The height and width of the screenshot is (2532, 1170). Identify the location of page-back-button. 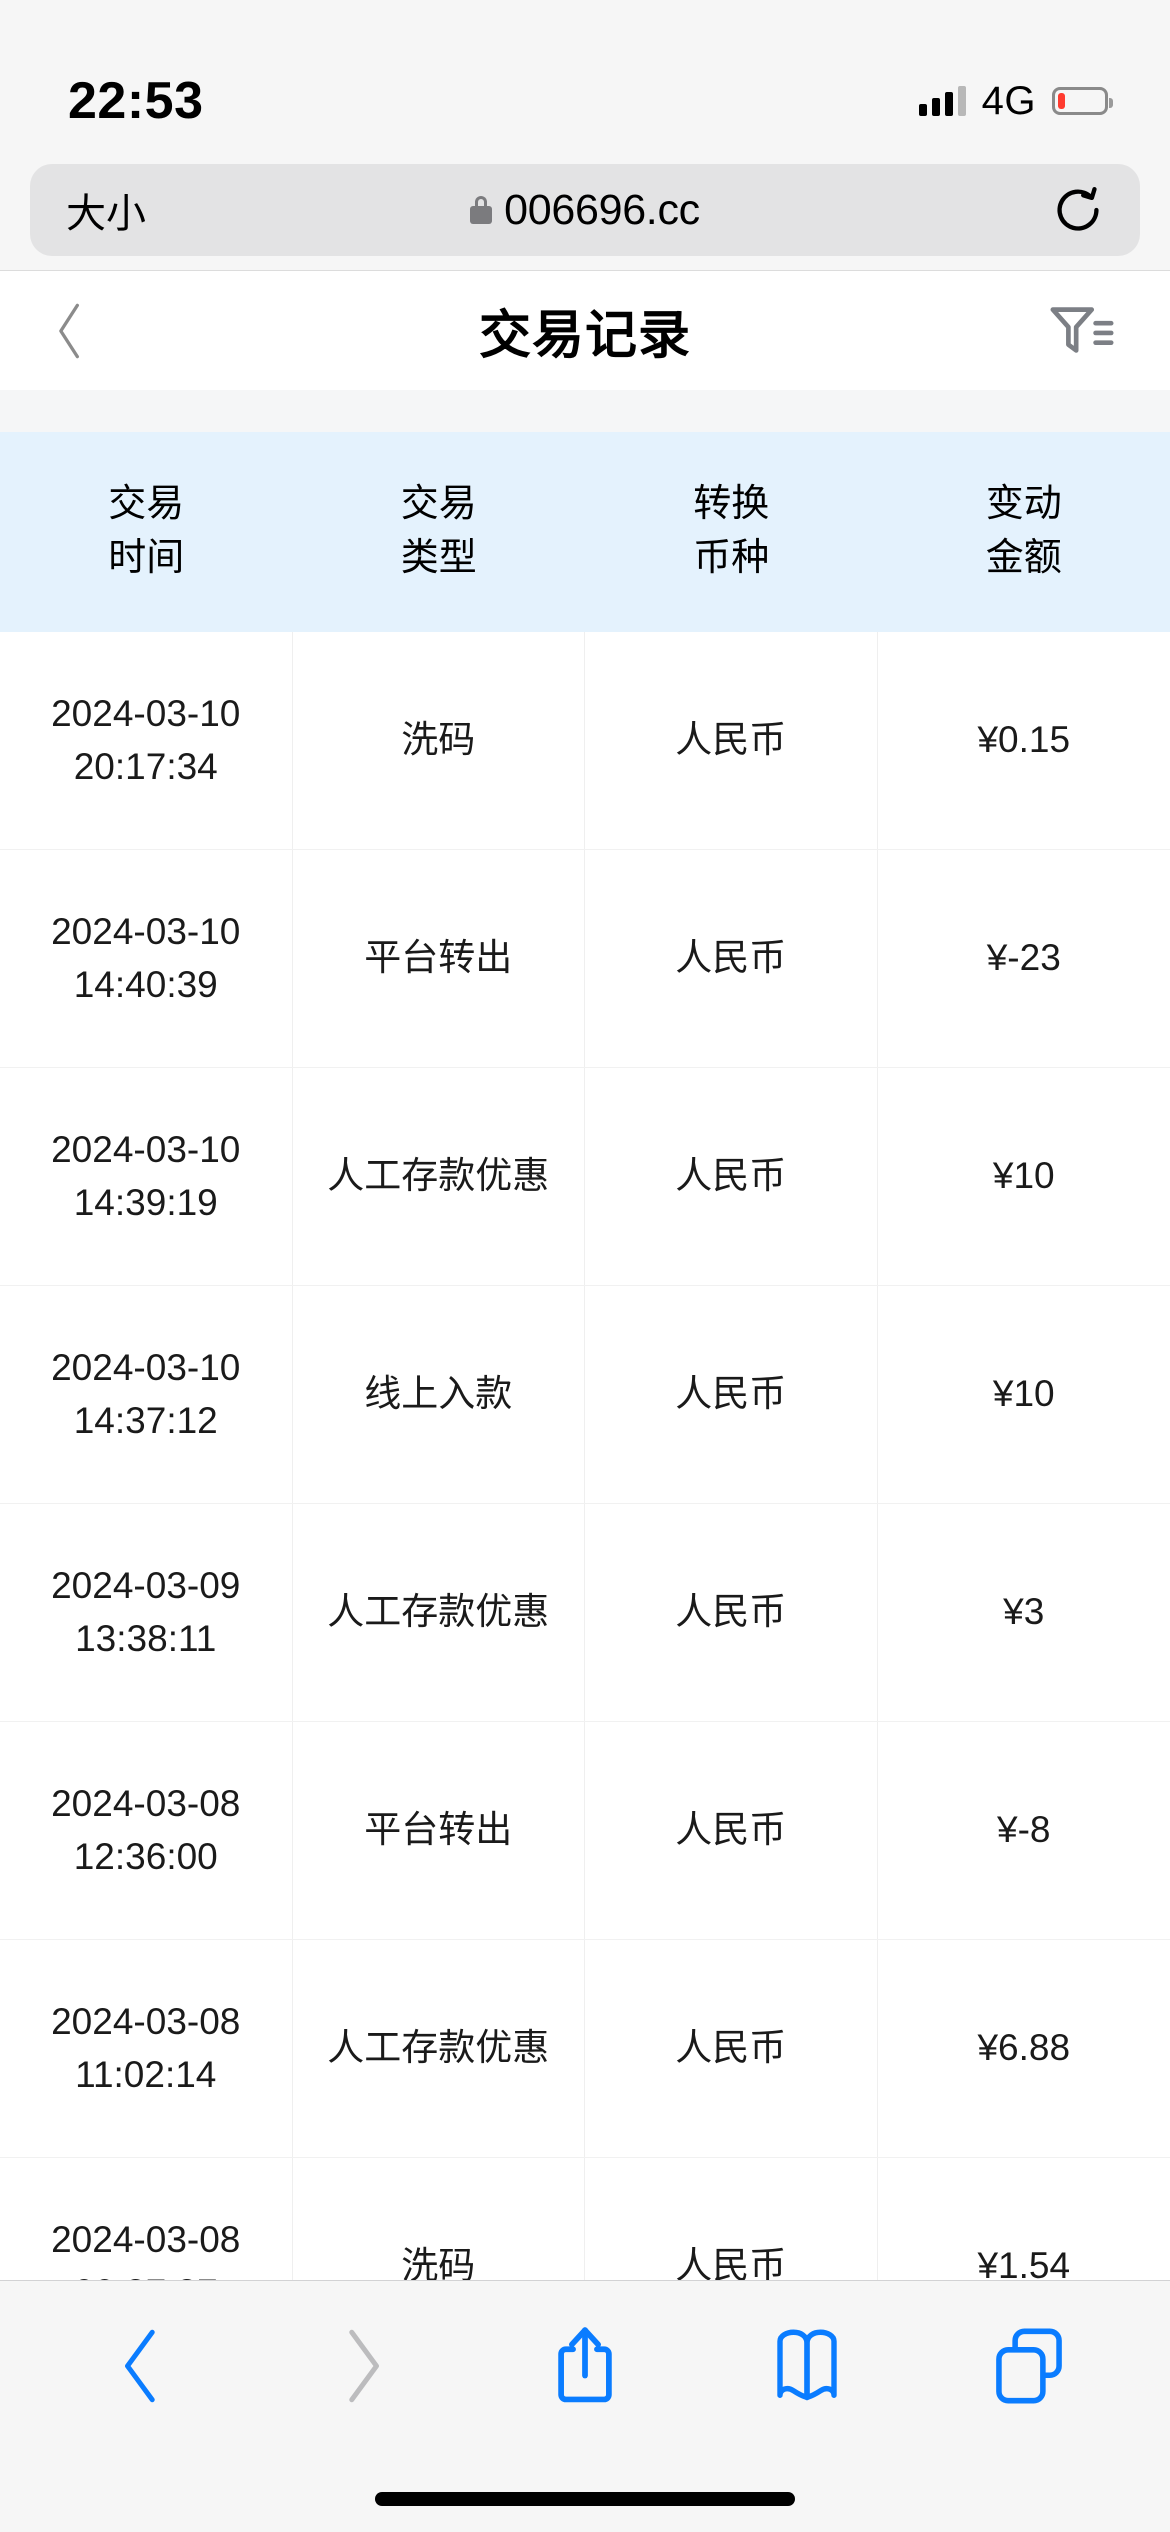
(70, 331).